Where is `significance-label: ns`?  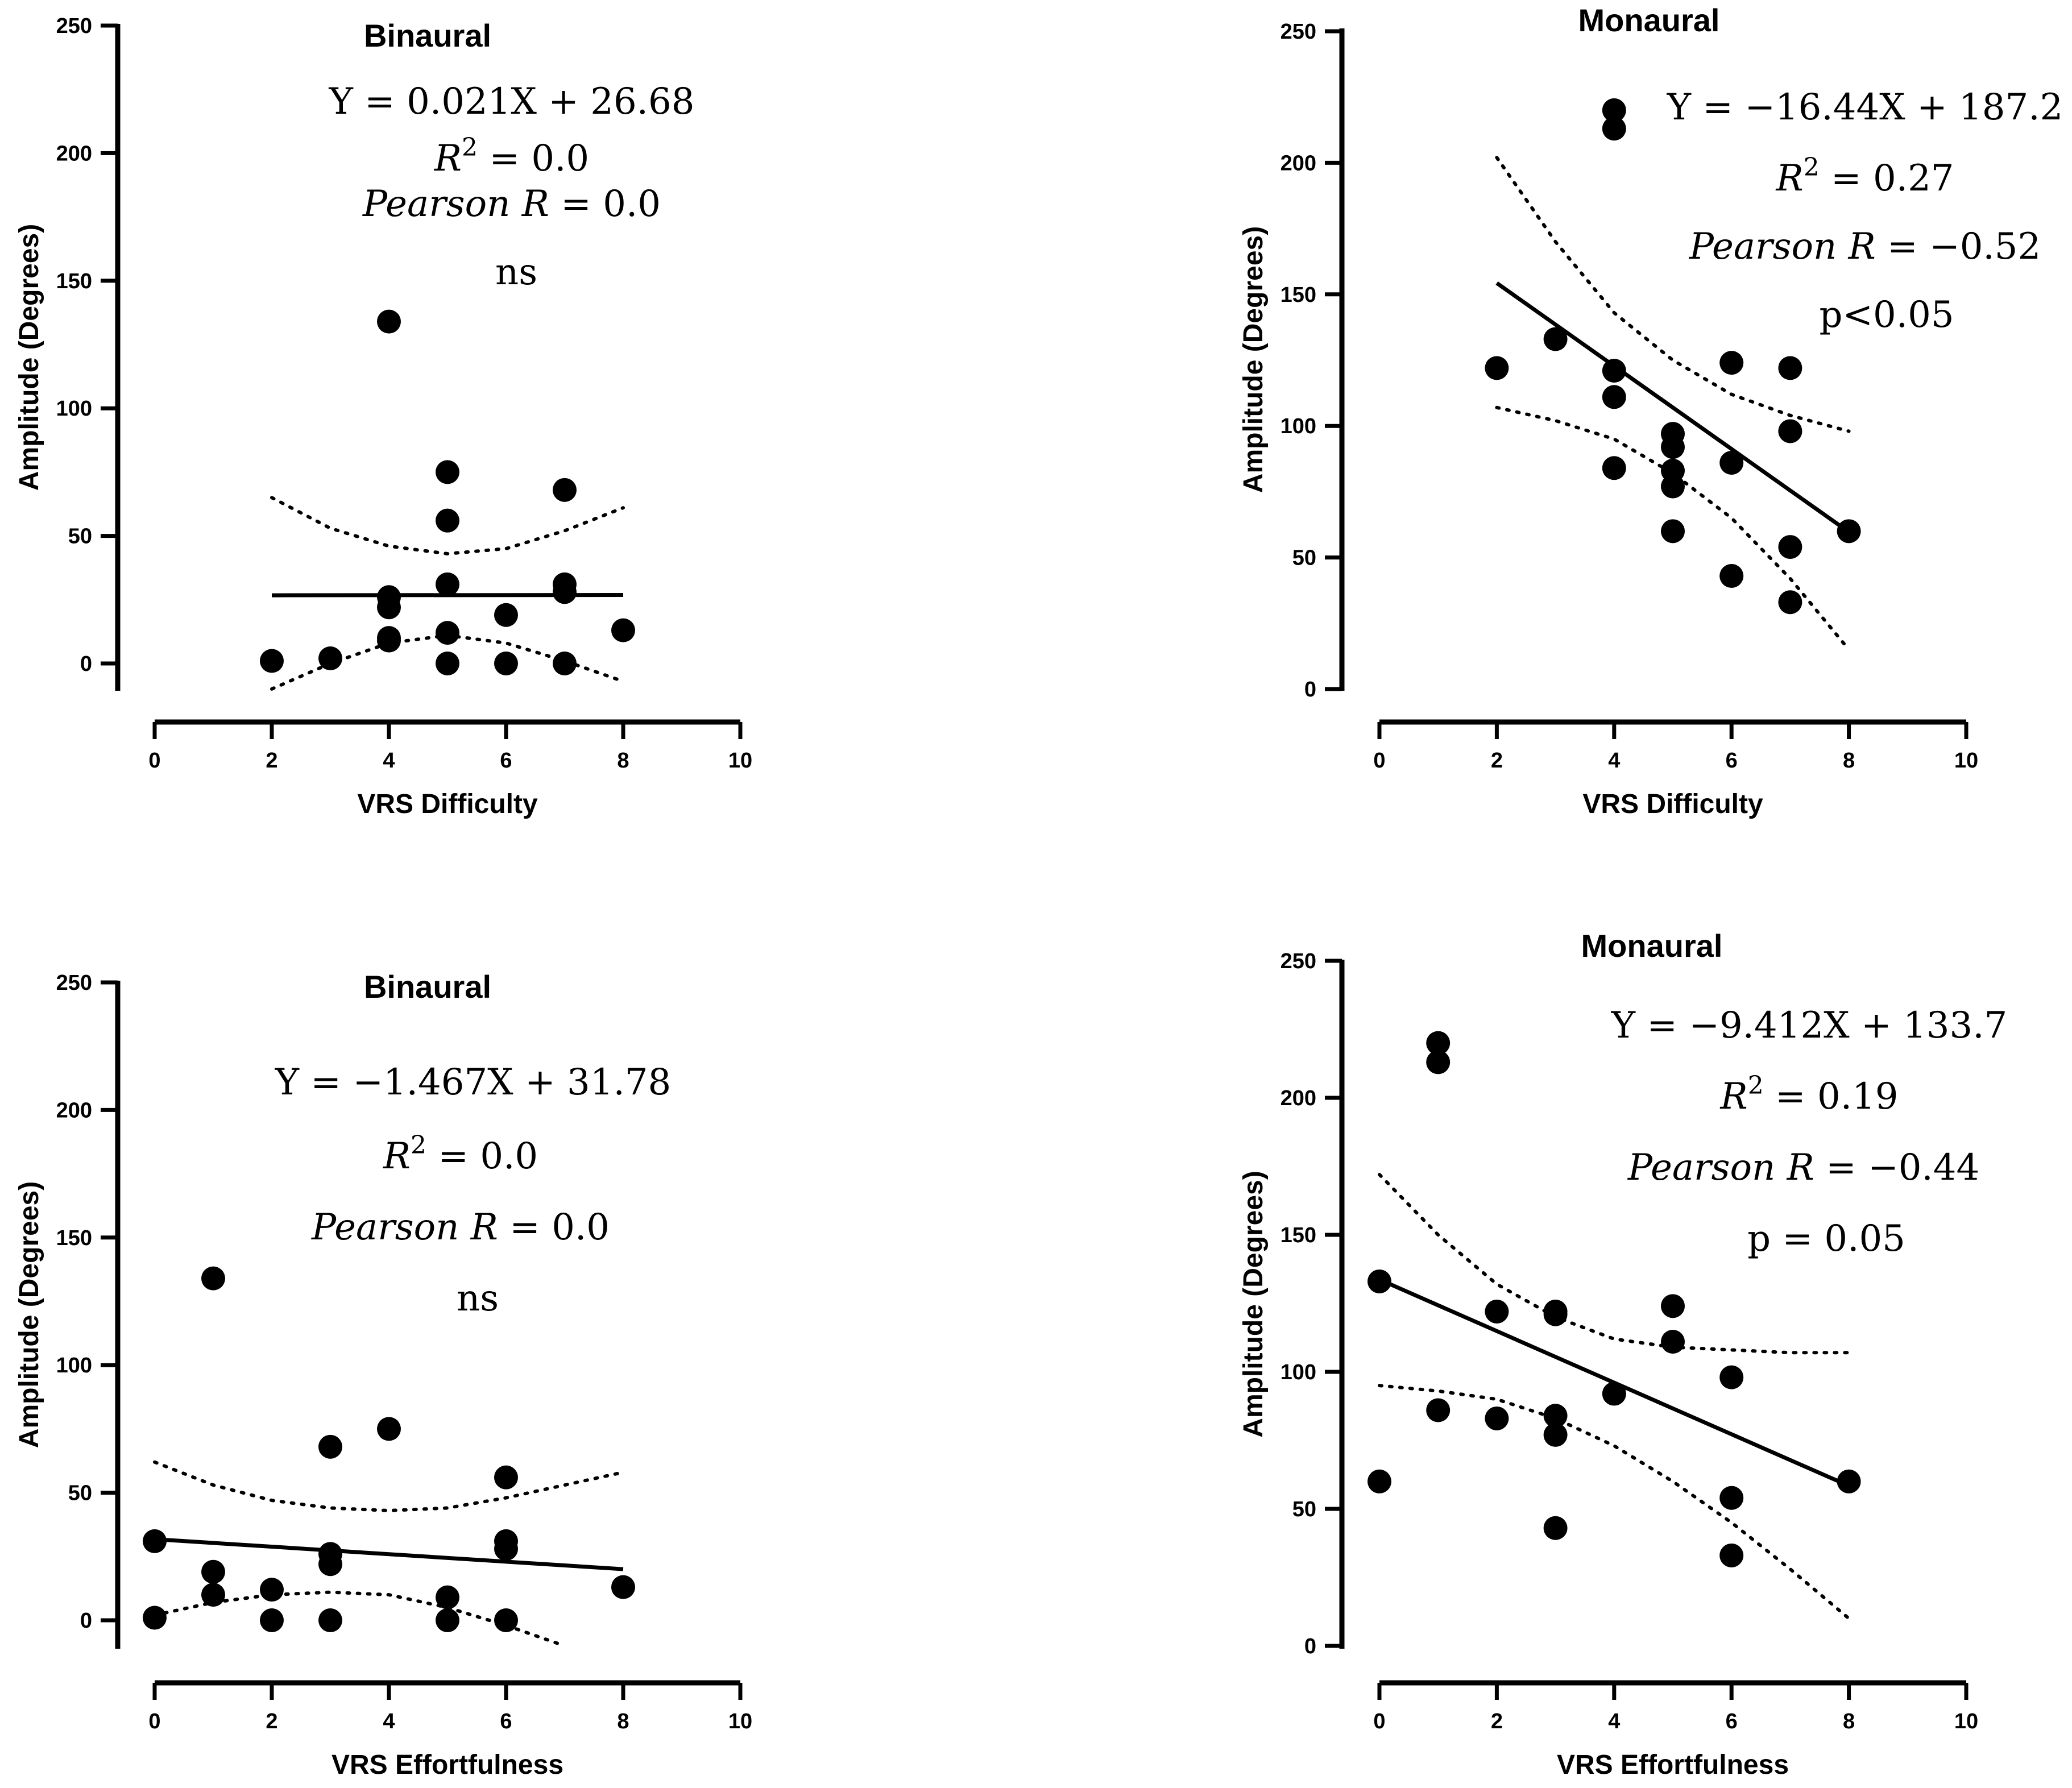 significance-label: ns is located at coordinates (516, 272).